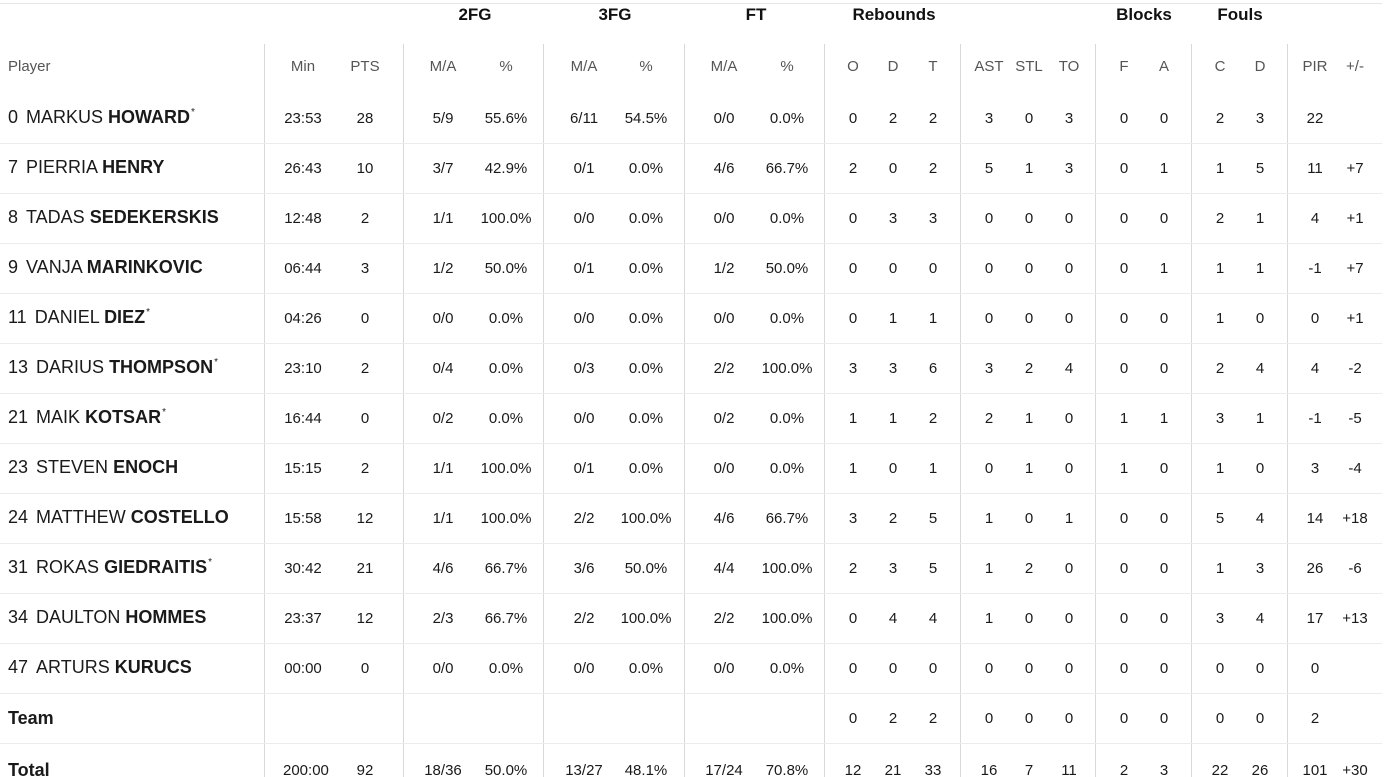  What do you see at coordinates (1220, 66) in the screenshot?
I see `column-header-foul-c: C` at bounding box center [1220, 66].